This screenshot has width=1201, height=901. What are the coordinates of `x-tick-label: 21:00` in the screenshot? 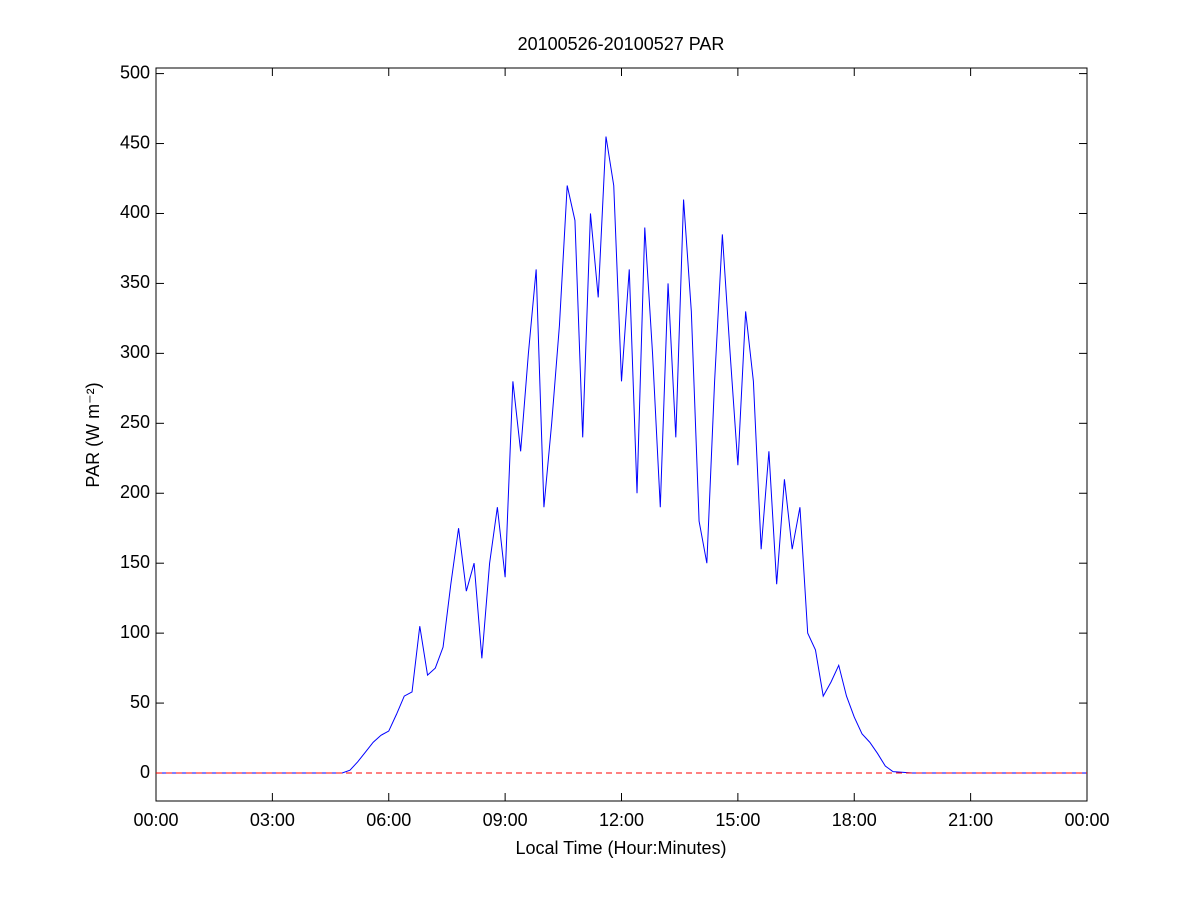 It's located at (970, 820).